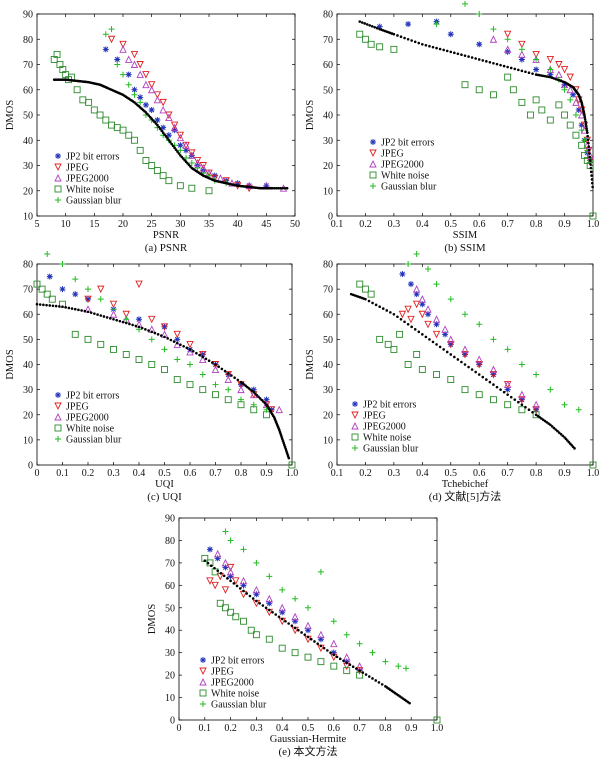 This screenshot has width=615, height=767. Describe the element at coordinates (266, 224) in the screenshot. I see `x-tick-label: 45` at that location.